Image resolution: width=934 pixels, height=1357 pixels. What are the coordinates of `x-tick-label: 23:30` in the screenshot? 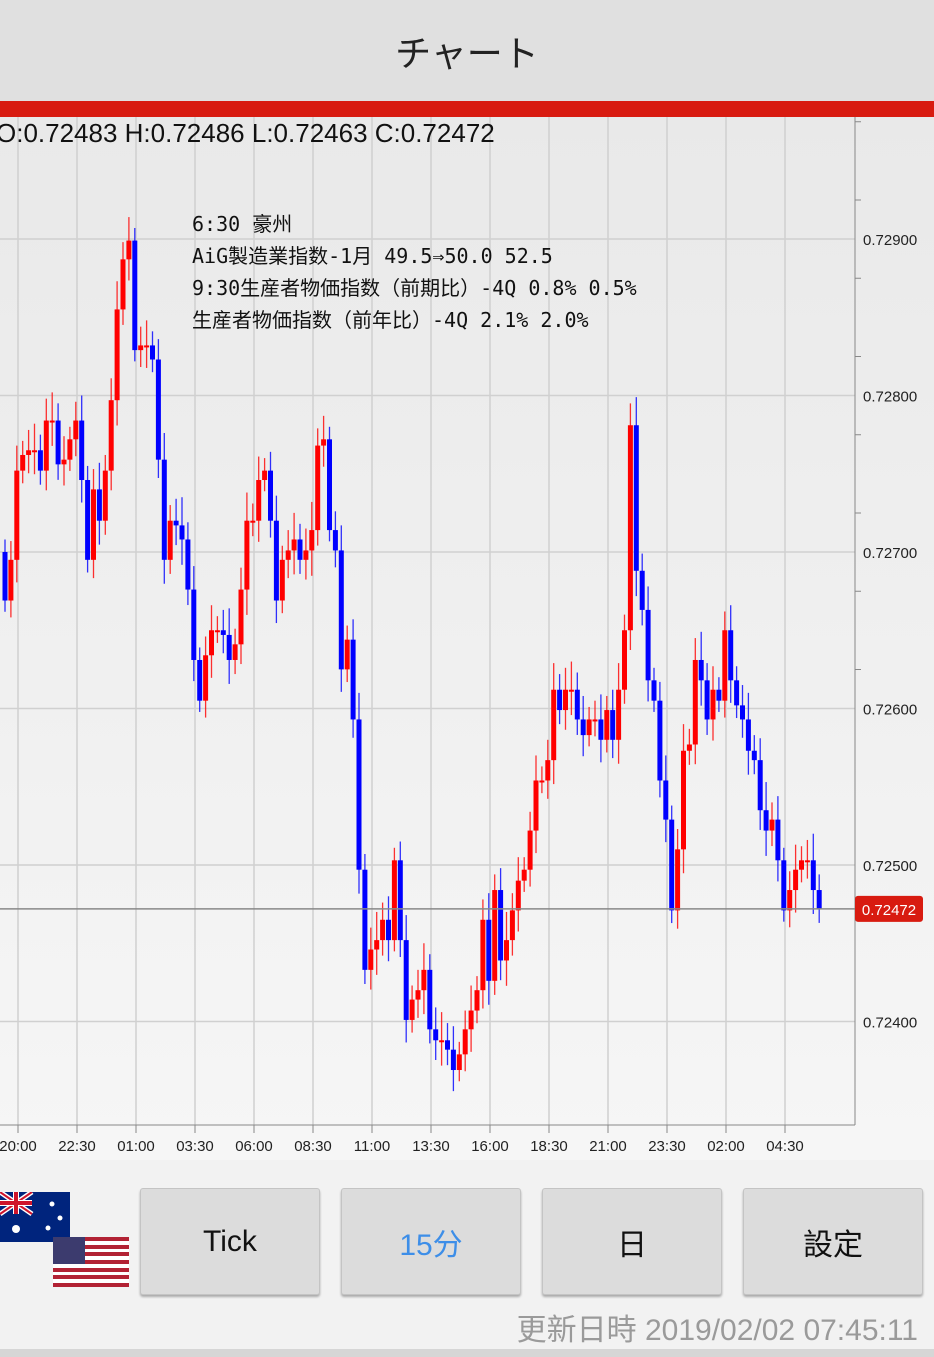 It's located at (667, 1146).